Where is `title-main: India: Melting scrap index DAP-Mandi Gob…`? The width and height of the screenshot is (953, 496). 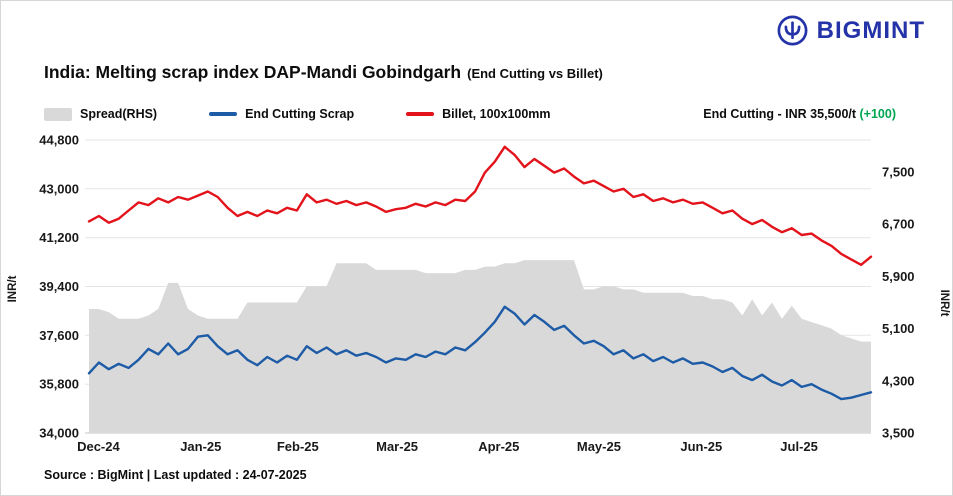 title-main: India: Melting scrap index DAP-Mandi Gob… is located at coordinates (253, 72).